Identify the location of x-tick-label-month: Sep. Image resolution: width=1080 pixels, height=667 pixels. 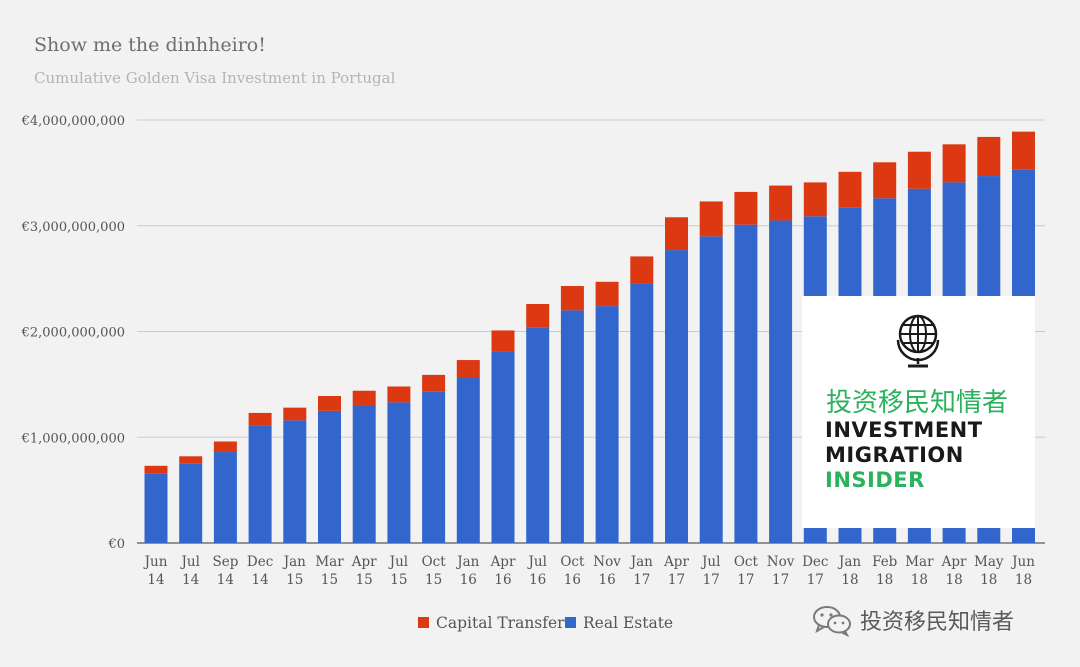
(225, 562).